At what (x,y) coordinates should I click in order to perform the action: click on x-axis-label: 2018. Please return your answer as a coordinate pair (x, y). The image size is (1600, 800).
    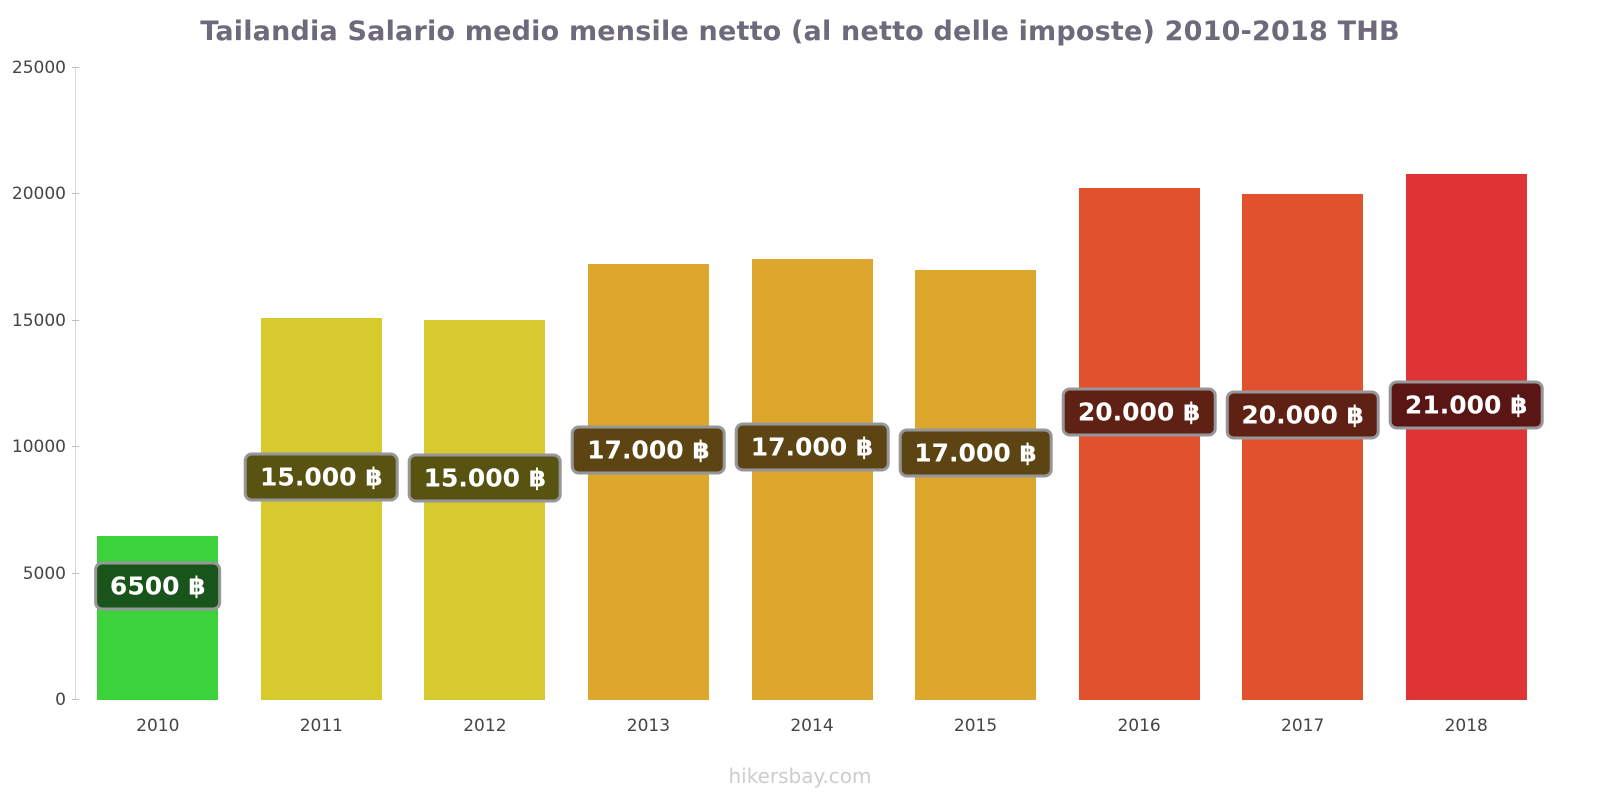
    Looking at the image, I should click on (1466, 726).